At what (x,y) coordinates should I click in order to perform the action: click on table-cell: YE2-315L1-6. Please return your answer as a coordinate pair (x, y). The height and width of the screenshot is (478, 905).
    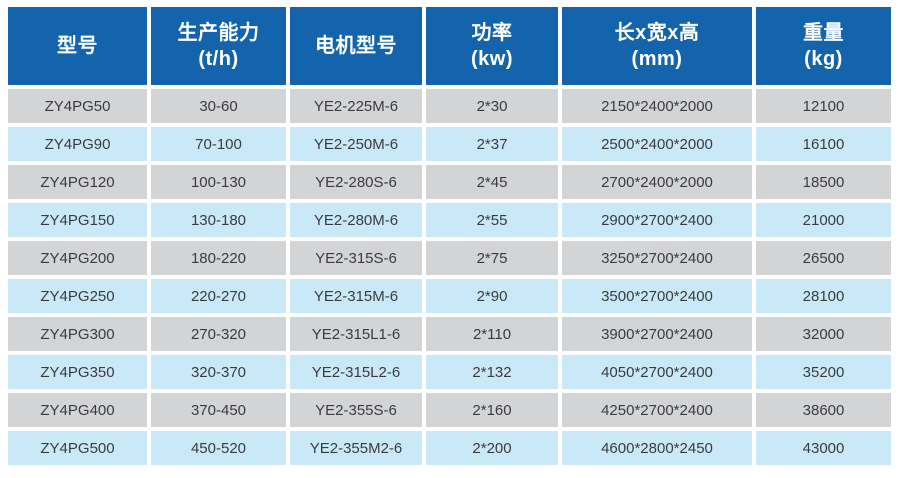
    Looking at the image, I should click on (356, 334).